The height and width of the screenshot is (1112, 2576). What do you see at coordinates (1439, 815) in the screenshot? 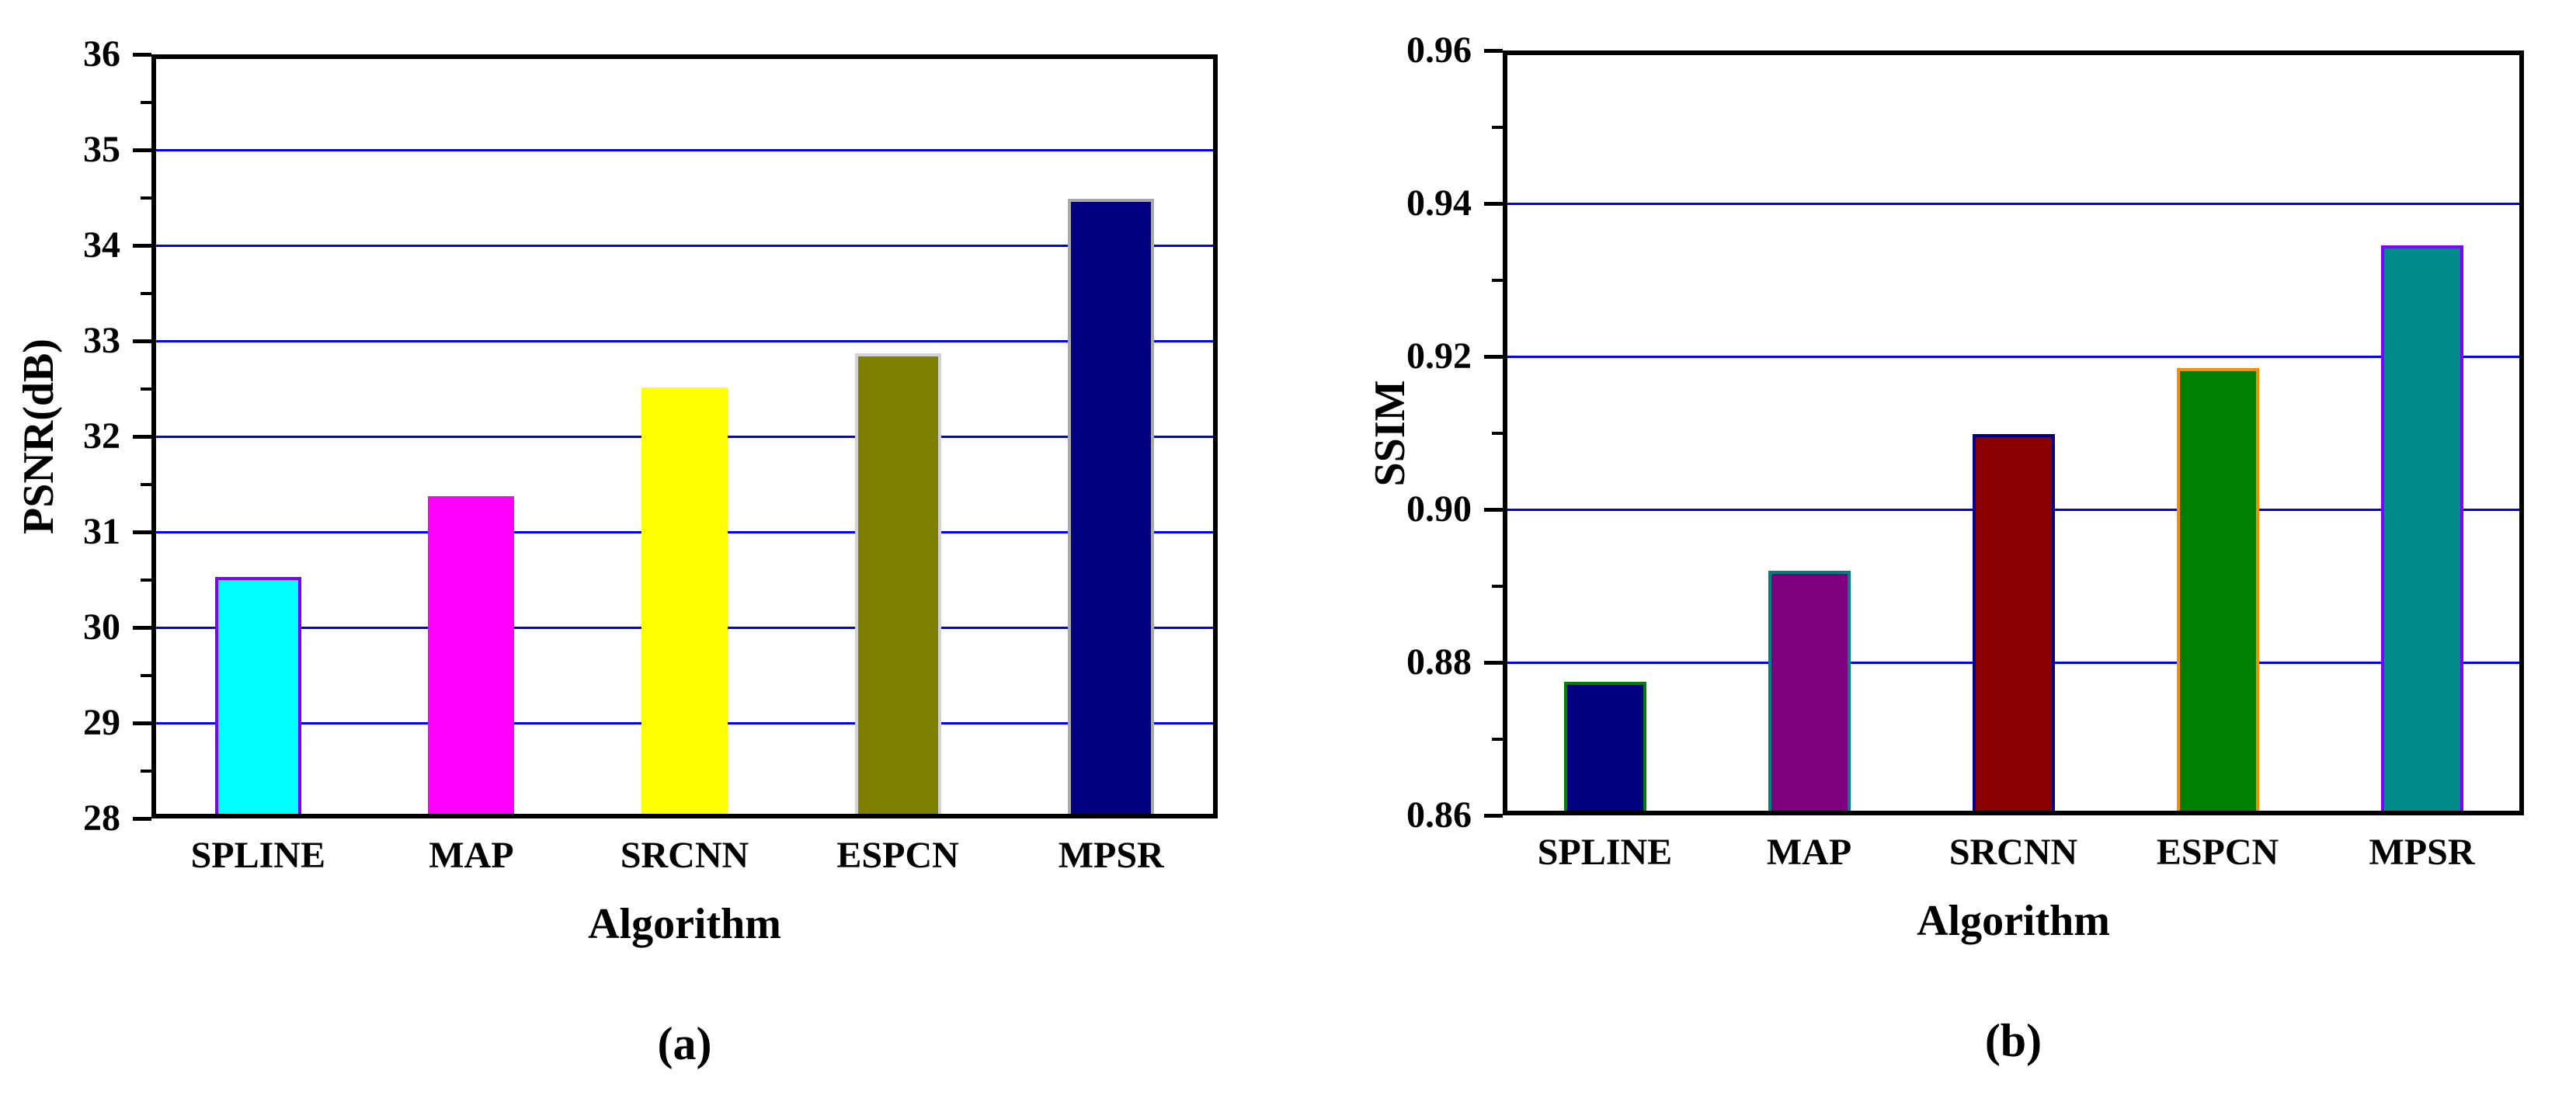
I see `y-tick-label: 0.86` at bounding box center [1439, 815].